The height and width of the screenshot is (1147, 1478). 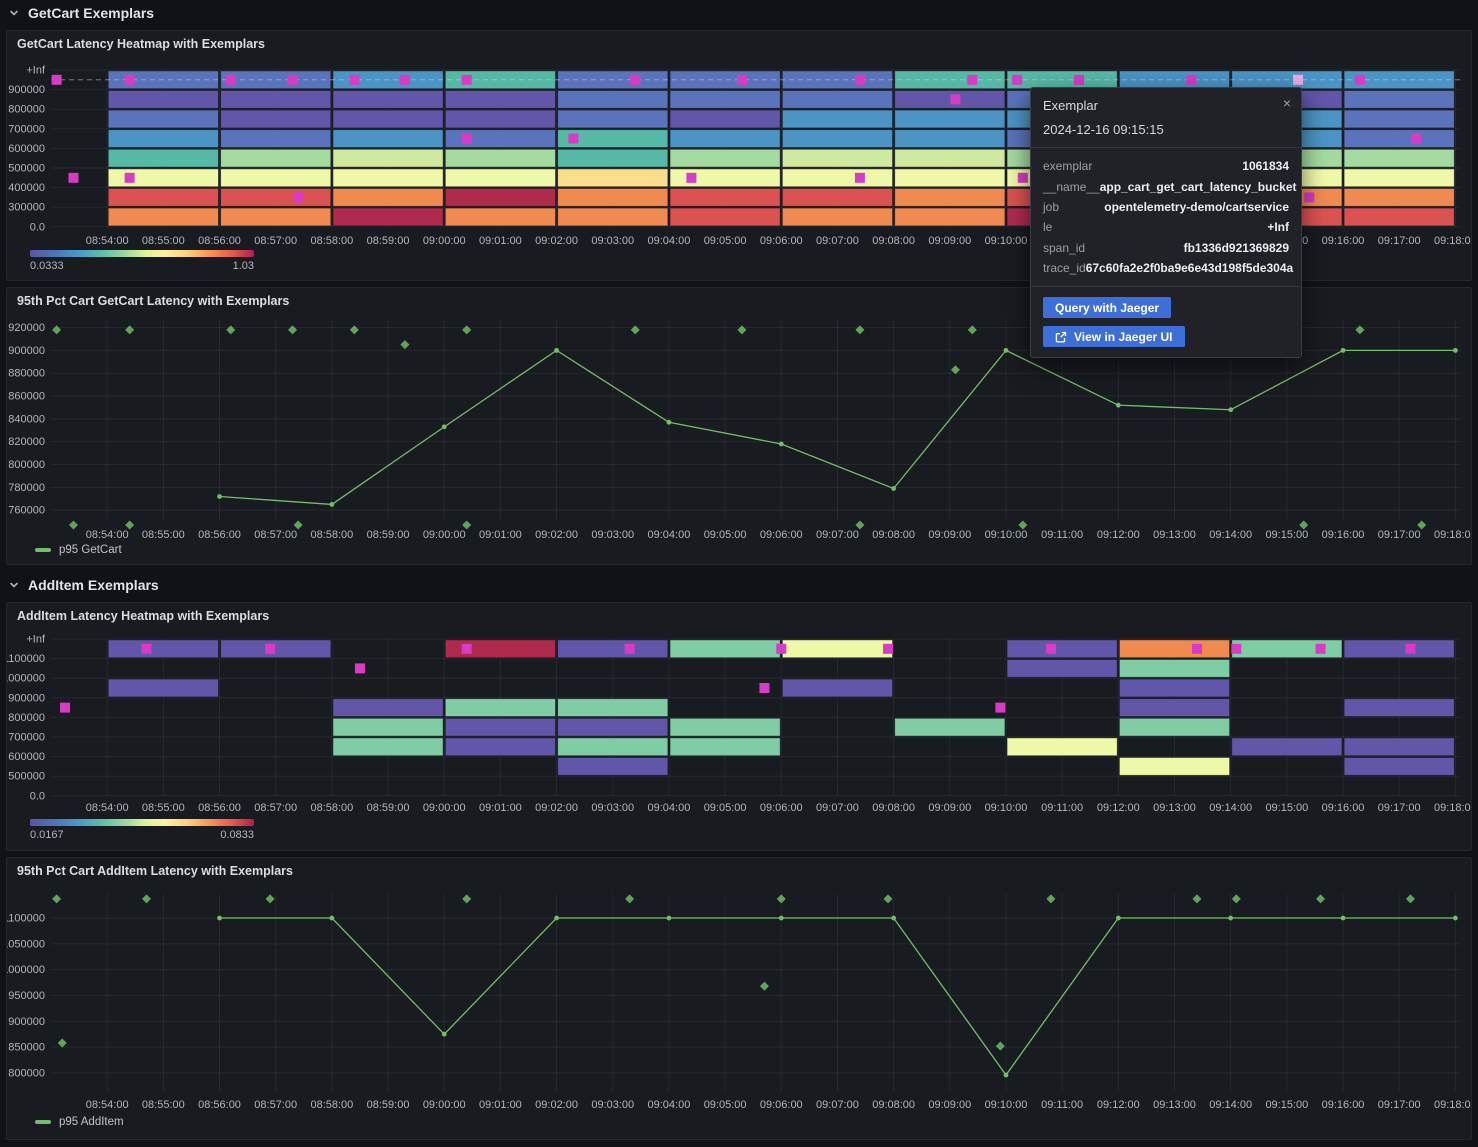 I want to click on series-legend: p95 AddItem, so click(x=79, y=1122).